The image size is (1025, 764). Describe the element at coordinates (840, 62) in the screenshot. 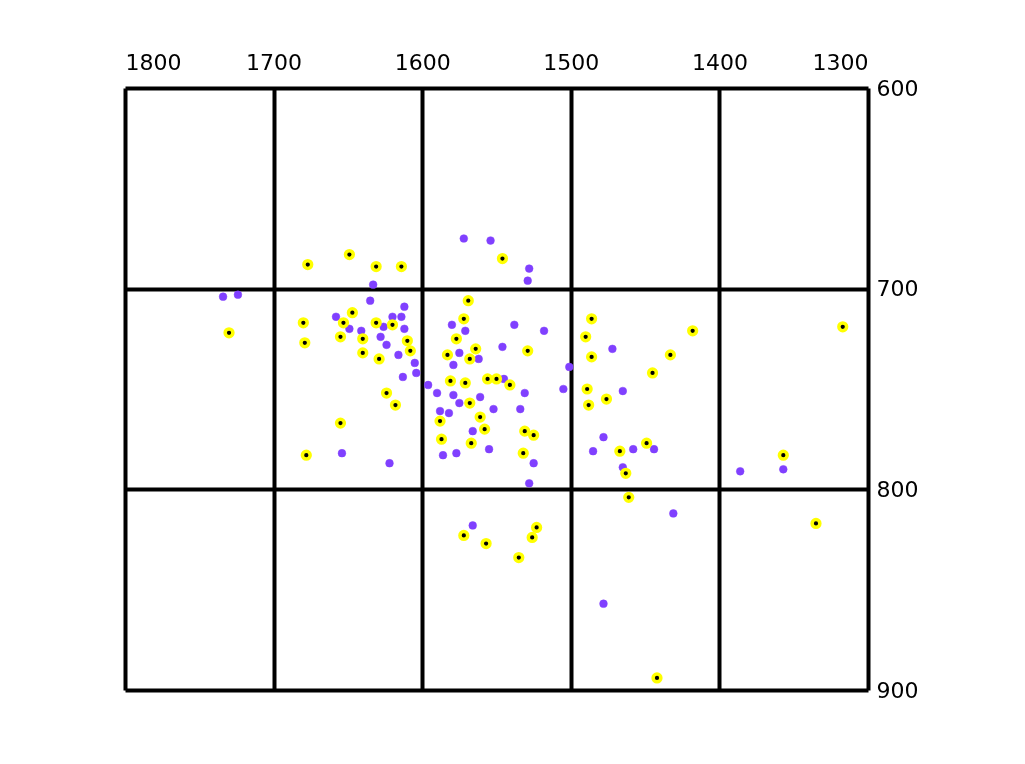

I see `x-tick-label: 1300` at that location.